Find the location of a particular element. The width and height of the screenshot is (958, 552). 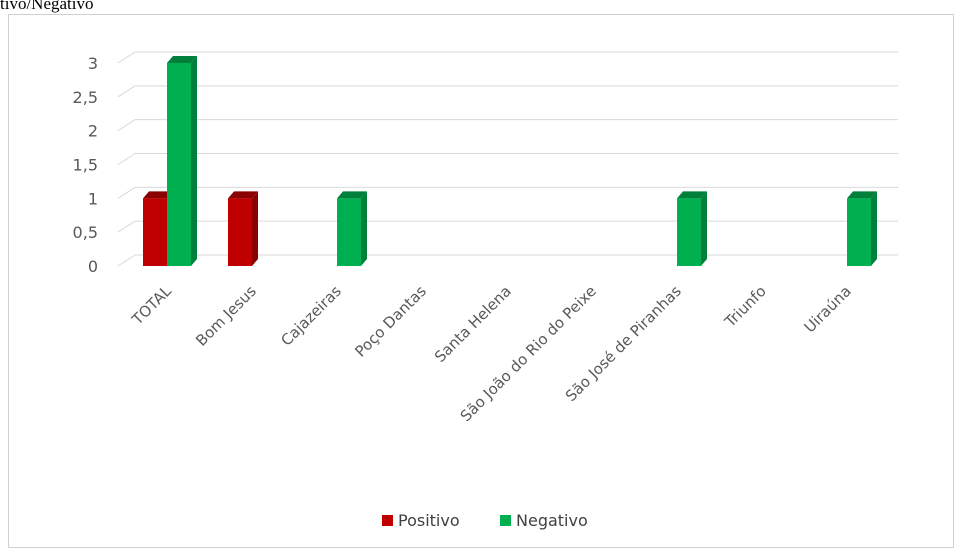

x-category-label: Triunfo is located at coordinates (744, 306).